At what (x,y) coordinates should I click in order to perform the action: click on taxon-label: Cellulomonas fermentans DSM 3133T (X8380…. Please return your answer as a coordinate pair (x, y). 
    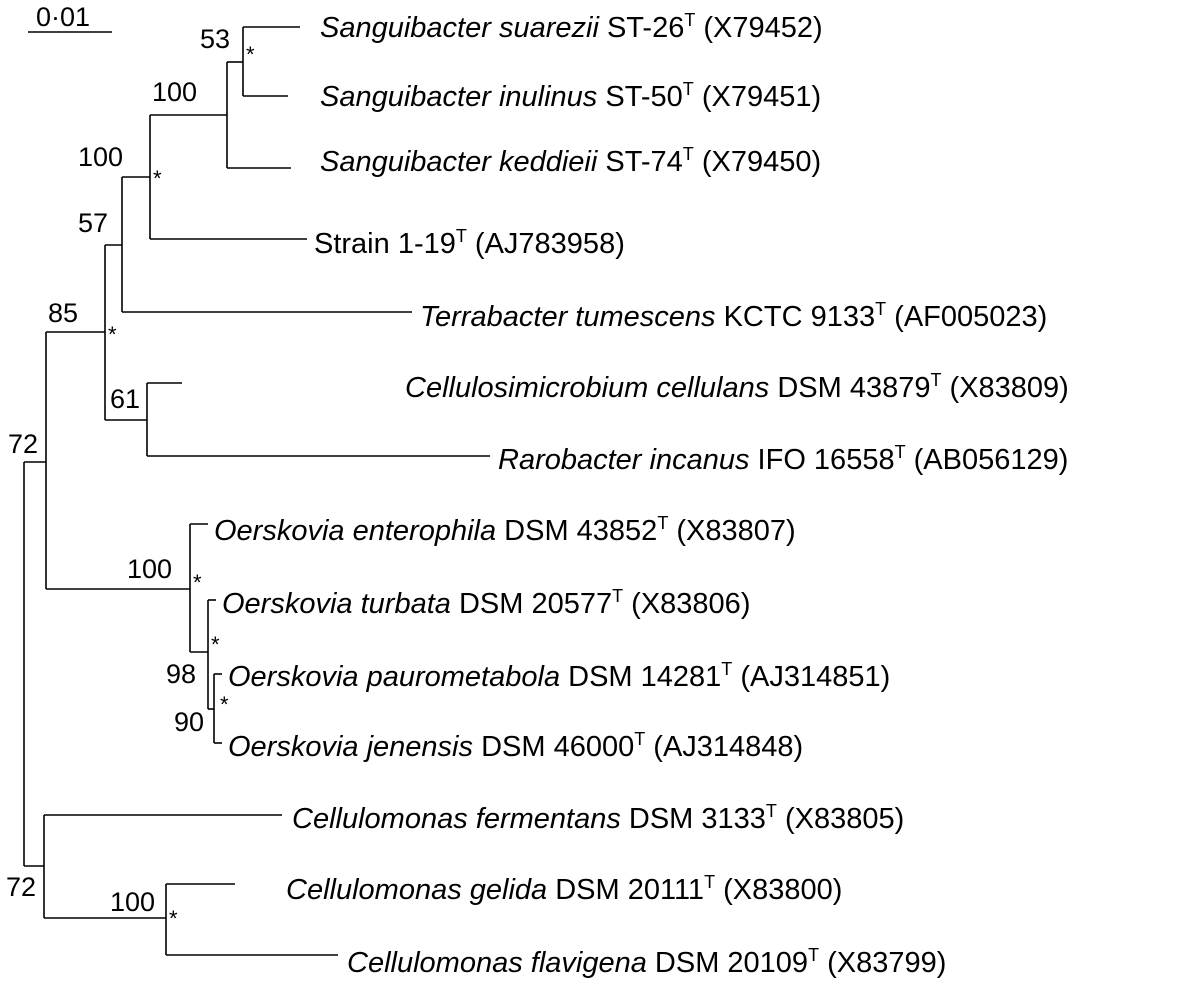
    Looking at the image, I should click on (598, 818).